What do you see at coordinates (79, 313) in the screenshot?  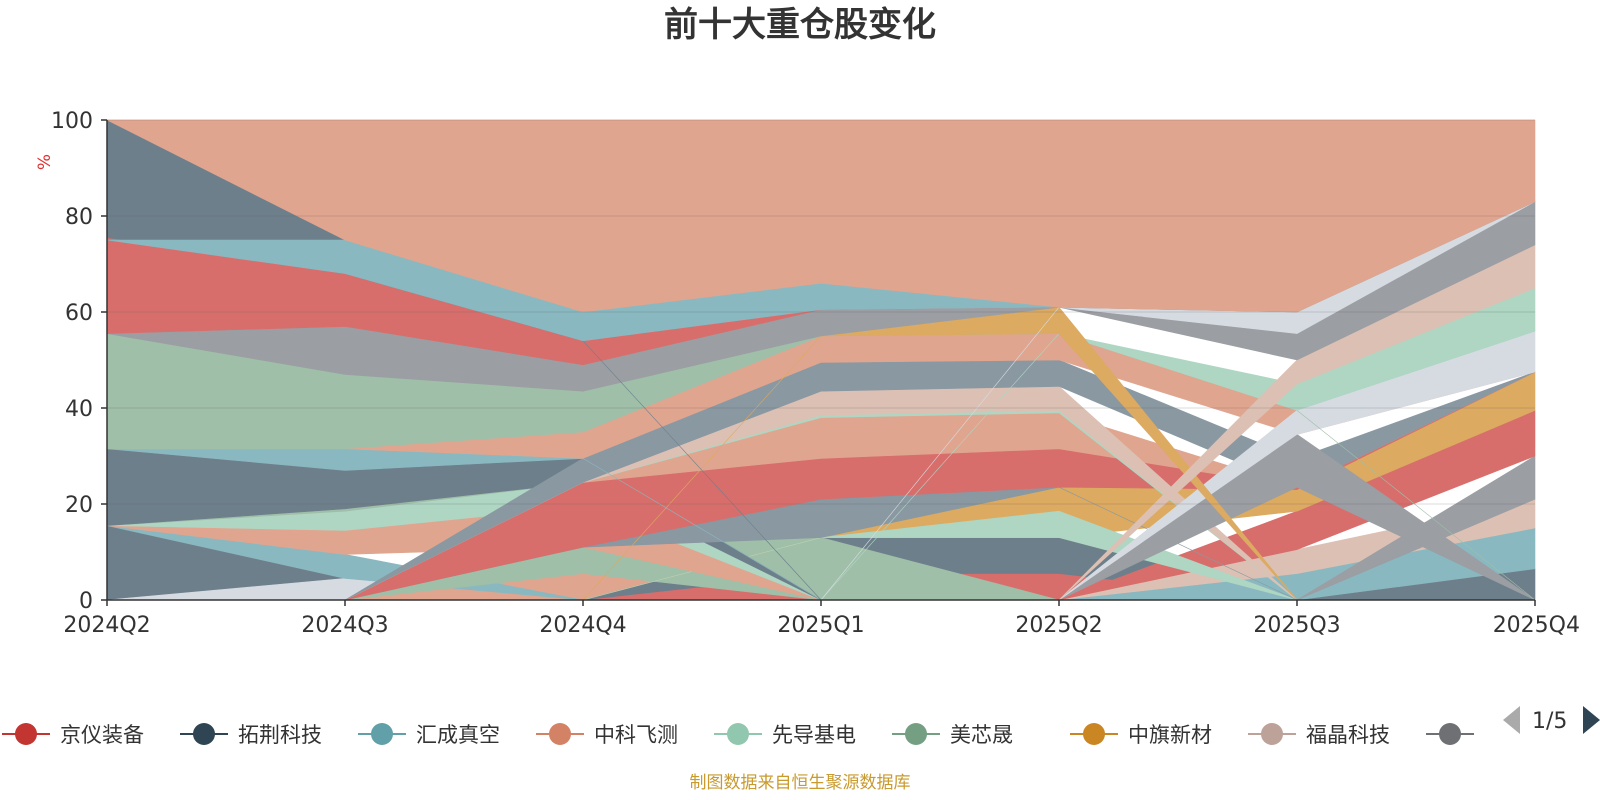 I see `y-tick-label: 60` at bounding box center [79, 313].